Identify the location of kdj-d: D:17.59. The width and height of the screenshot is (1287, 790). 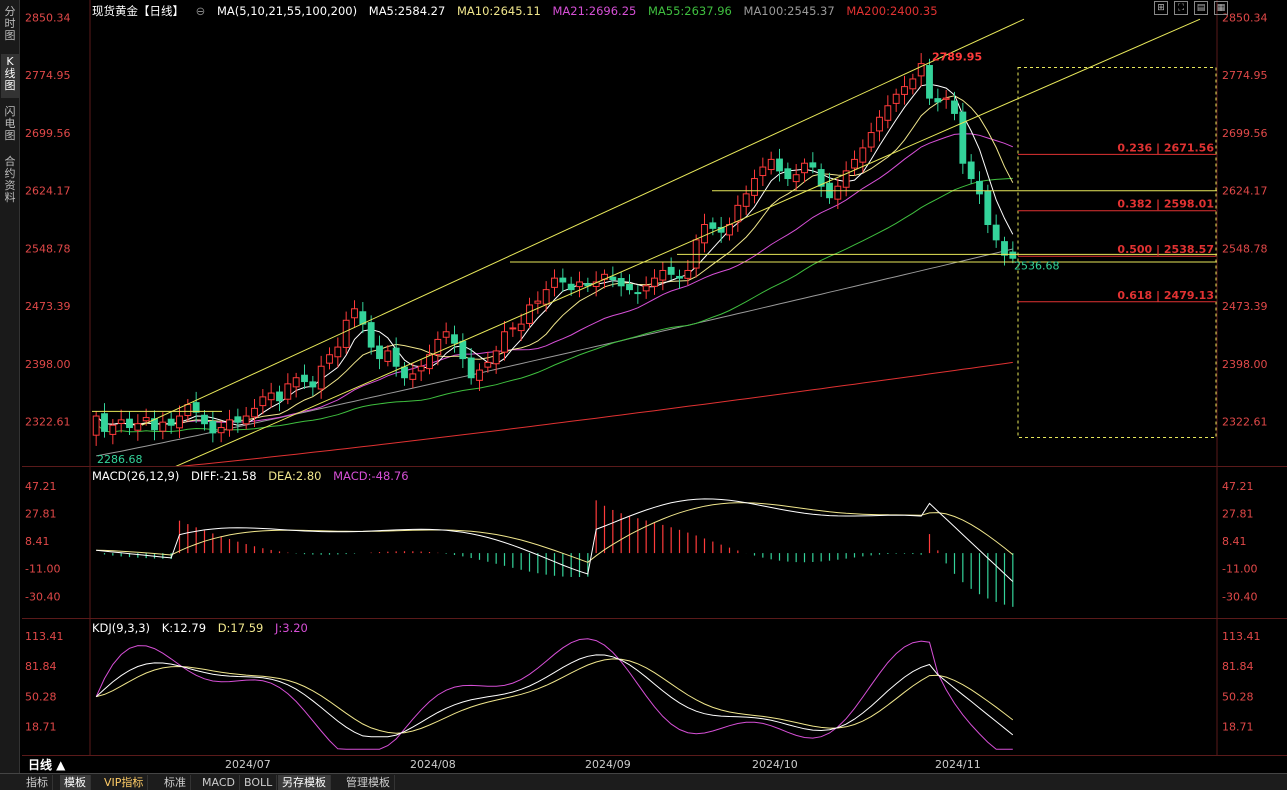
(240, 628).